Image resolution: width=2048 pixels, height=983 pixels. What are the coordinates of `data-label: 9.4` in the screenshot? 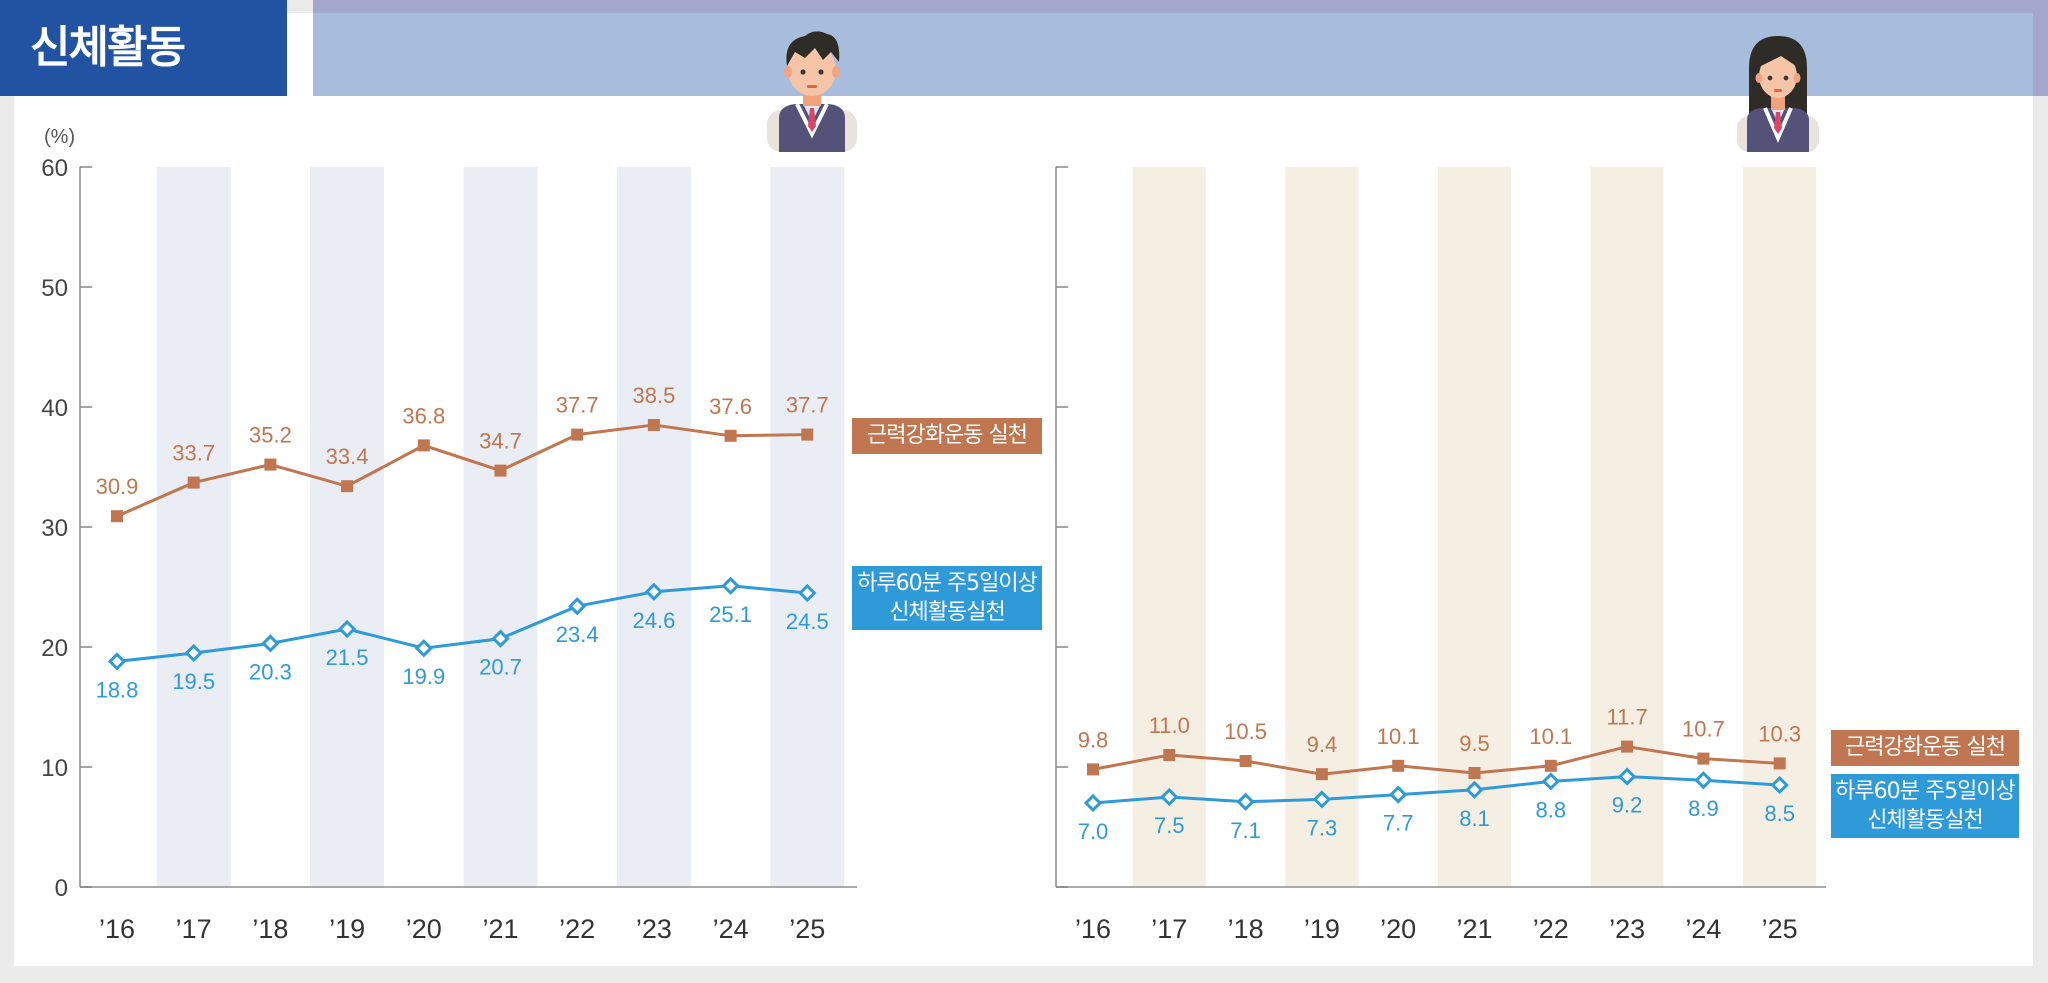 It's located at (1322, 744).